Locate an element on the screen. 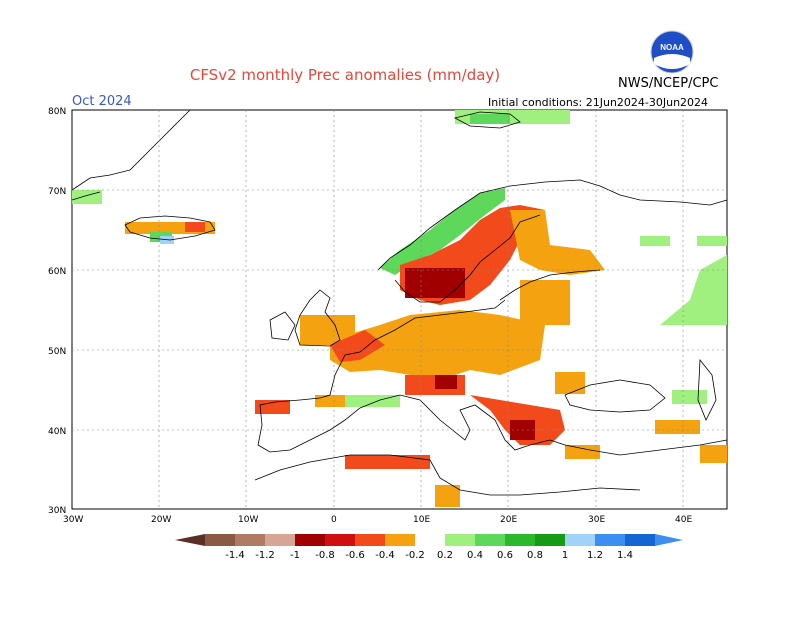 The height and width of the screenshot is (618, 800). lat-label-60n: 60N is located at coordinates (57, 272).